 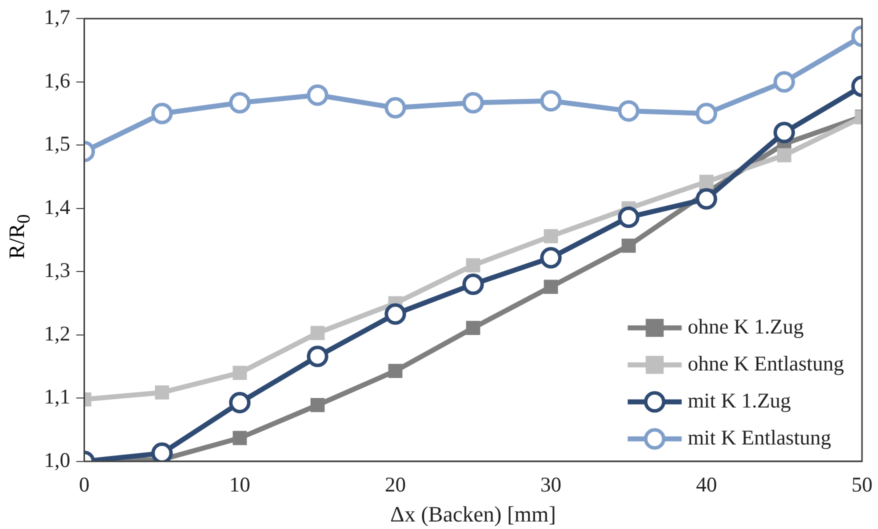 What do you see at coordinates (57, 144) in the screenshot?
I see `y-tick-label: 1,5` at bounding box center [57, 144].